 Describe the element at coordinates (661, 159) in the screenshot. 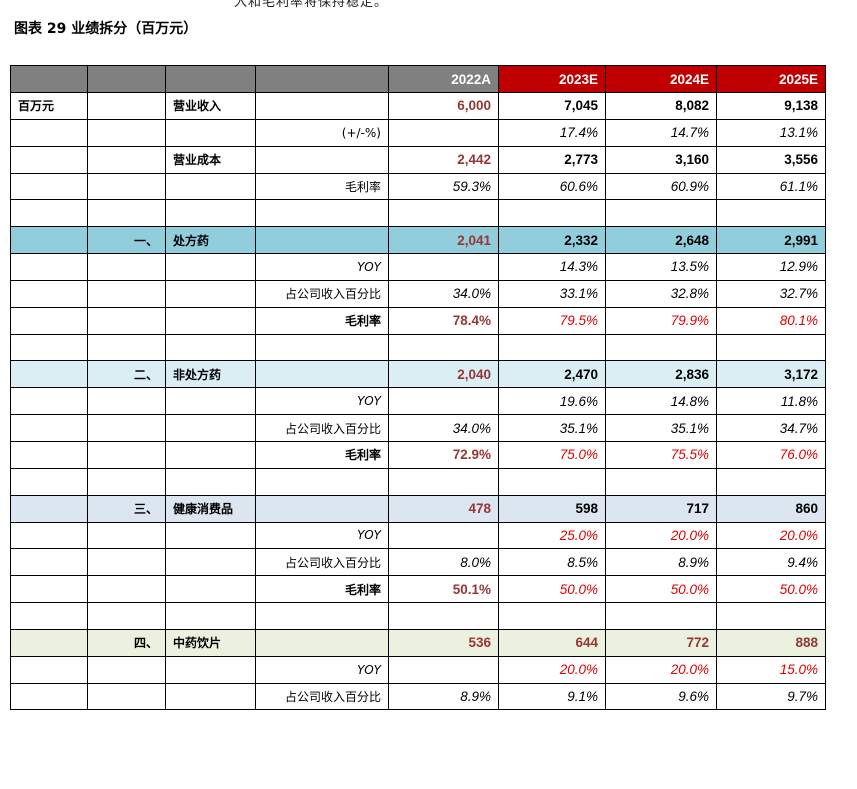

I see `value-cell: 3,160` at that location.